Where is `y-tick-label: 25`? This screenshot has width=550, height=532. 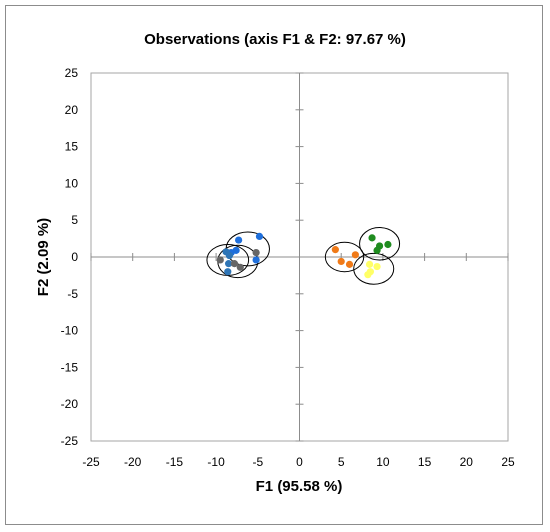
y-tick-label: 25 is located at coordinates (72, 73).